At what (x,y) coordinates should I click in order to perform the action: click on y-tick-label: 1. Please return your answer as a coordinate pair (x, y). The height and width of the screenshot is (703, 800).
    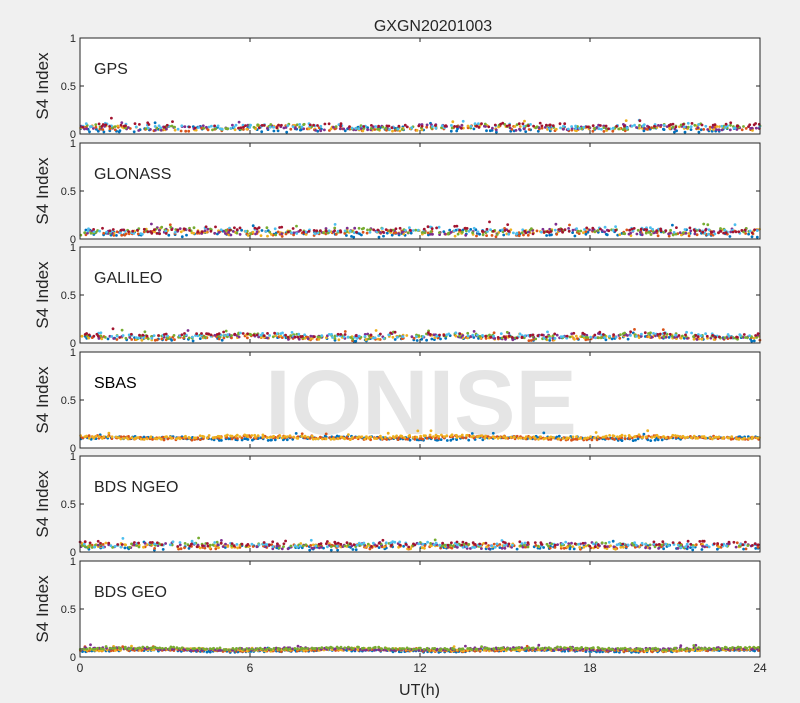
    Looking at the image, I should click on (73, 248).